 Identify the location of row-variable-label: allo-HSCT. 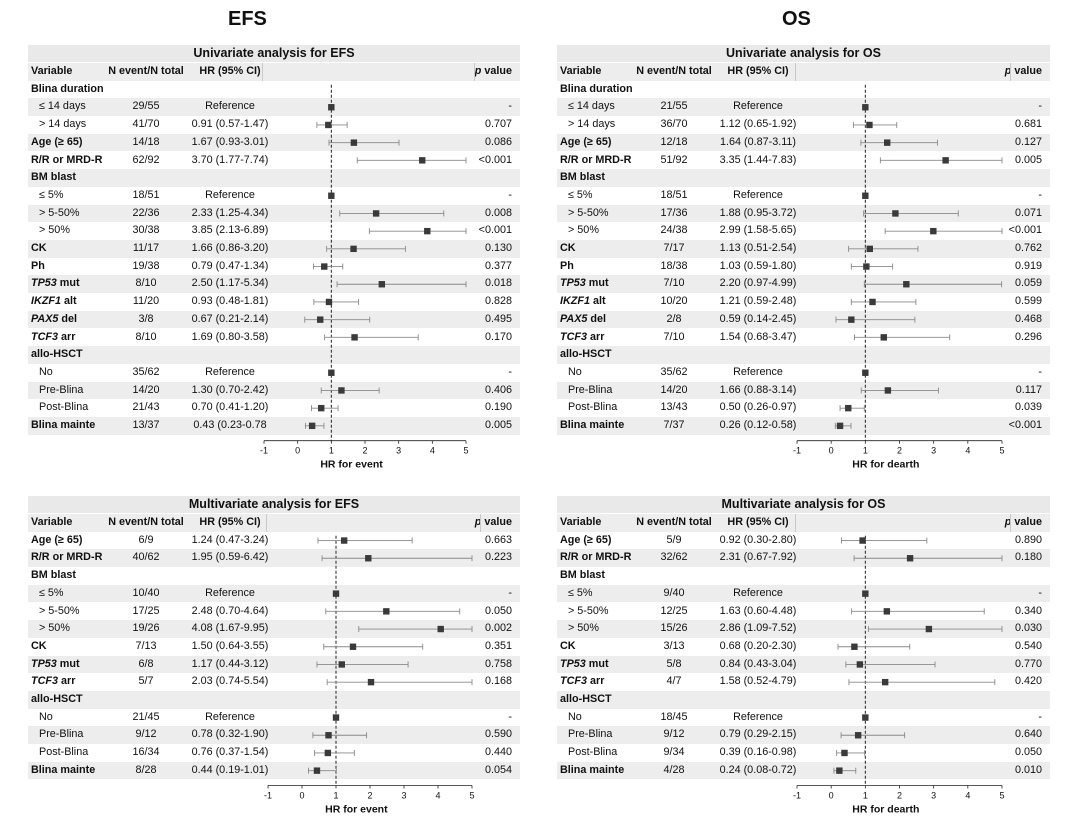
(586, 699).